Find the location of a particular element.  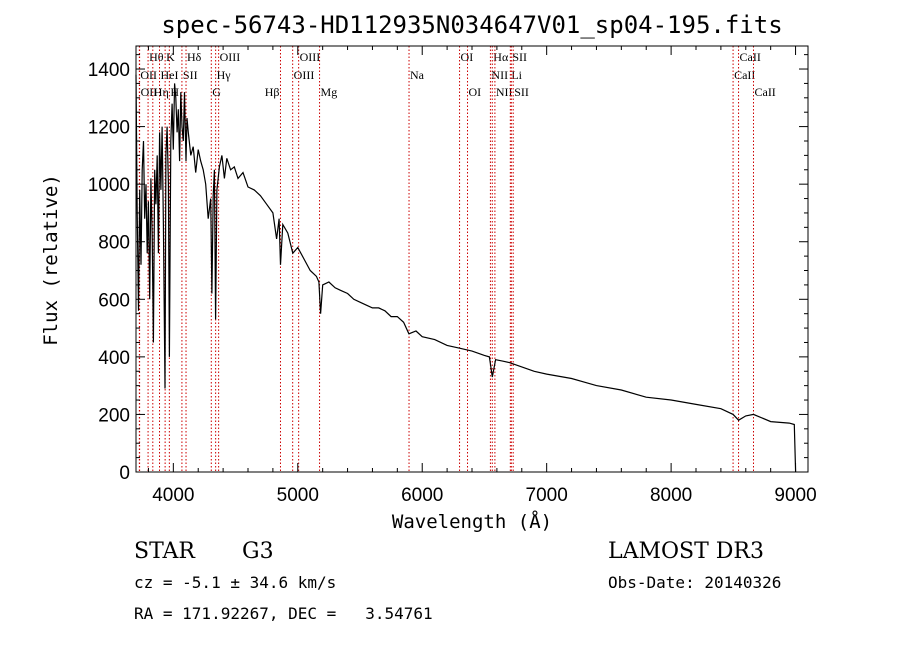

y-tick-label: 1200 is located at coordinates (109, 128).